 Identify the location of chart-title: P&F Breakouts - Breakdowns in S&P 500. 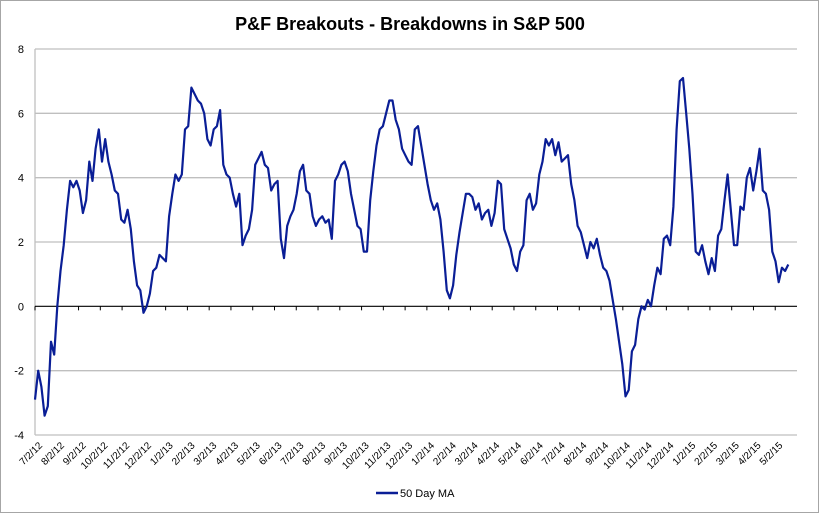
(410, 24).